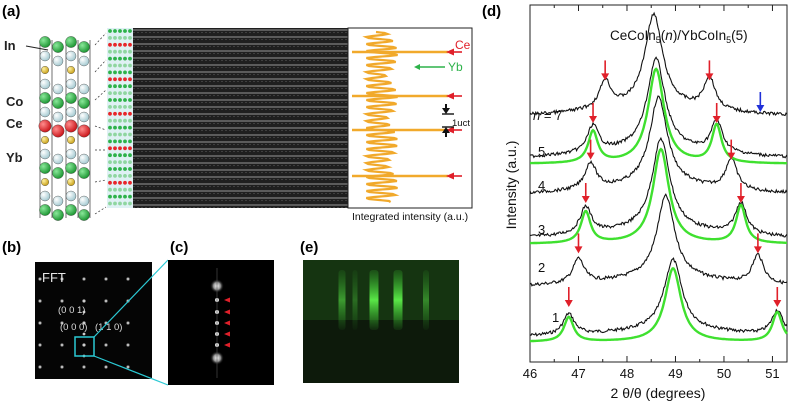 The image size is (789, 403). I want to click on y-axis-label: Intensity (a.u.), so click(511, 185).